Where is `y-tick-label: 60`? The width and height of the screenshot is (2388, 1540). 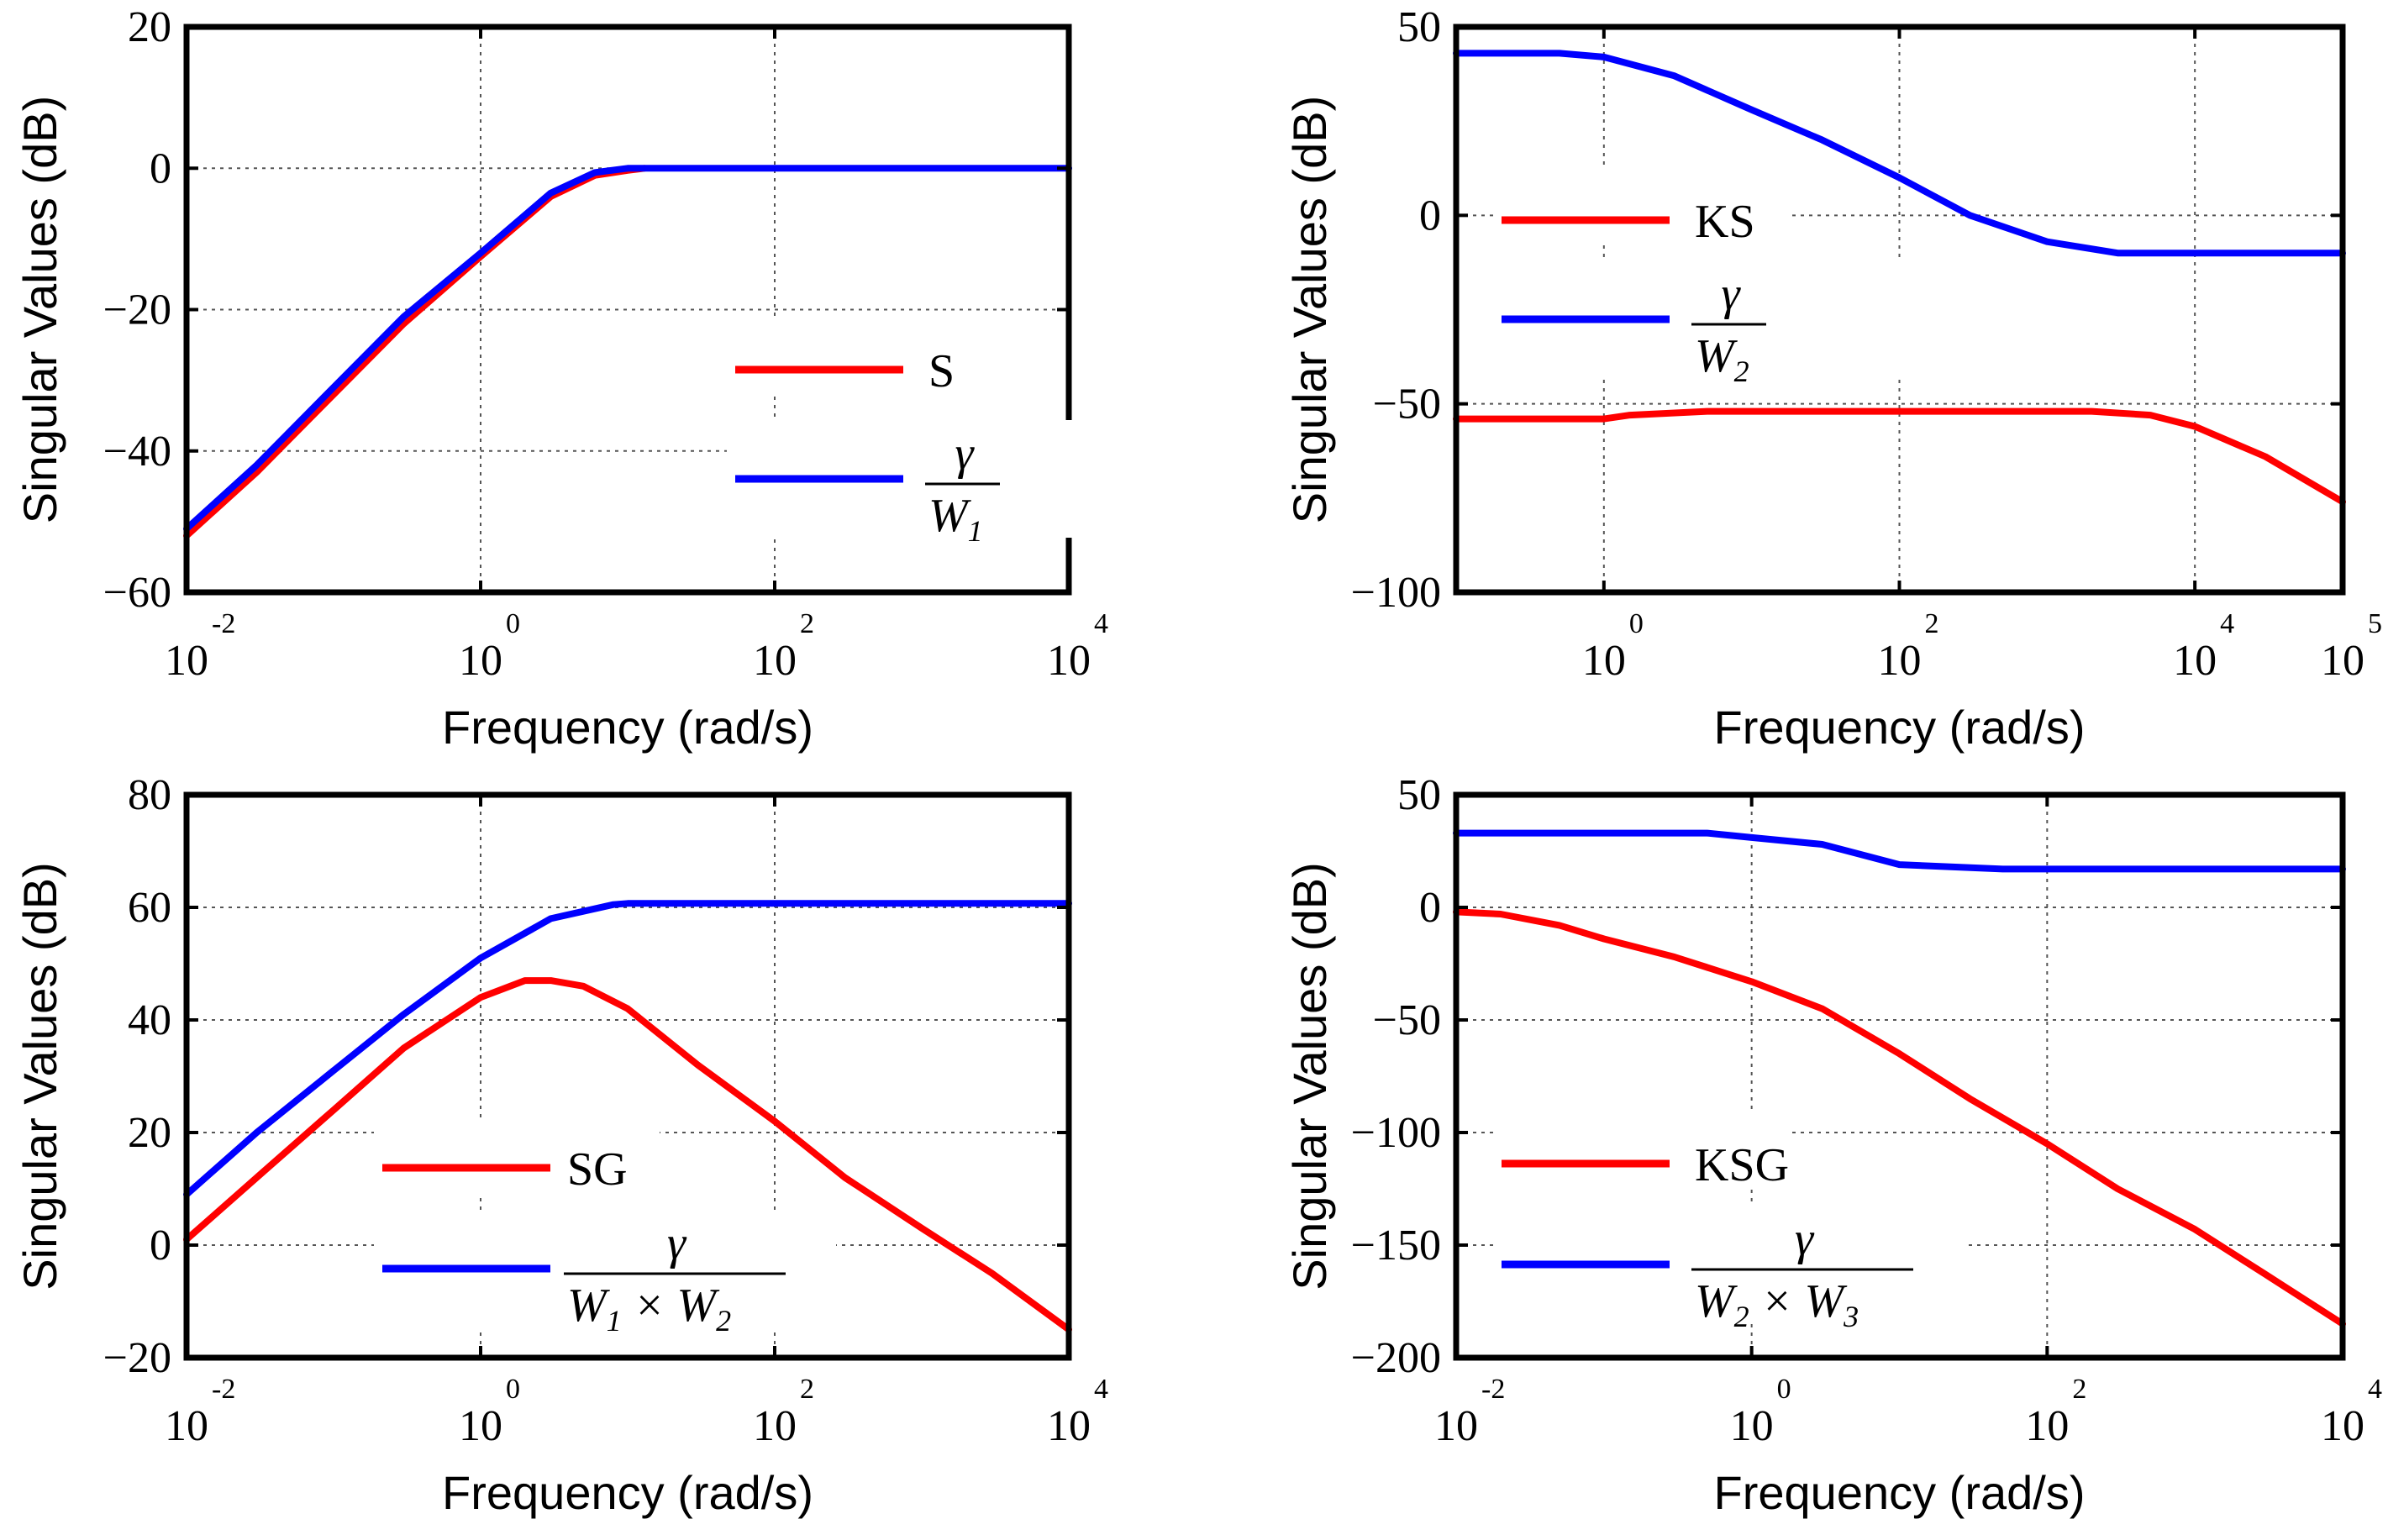
y-tick-label: 60 is located at coordinates (150, 908).